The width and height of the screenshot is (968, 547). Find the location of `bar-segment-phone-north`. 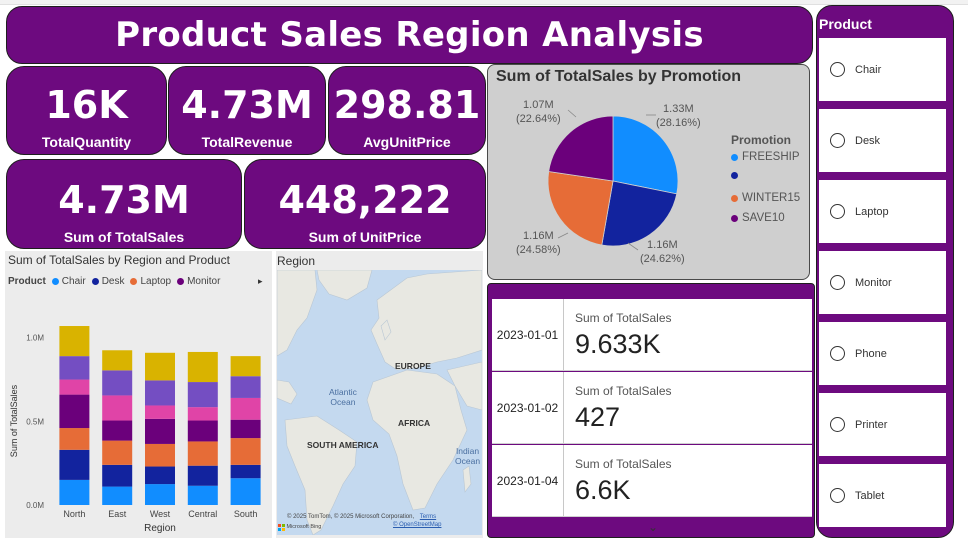

bar-segment-phone-north is located at coordinates (74, 387).